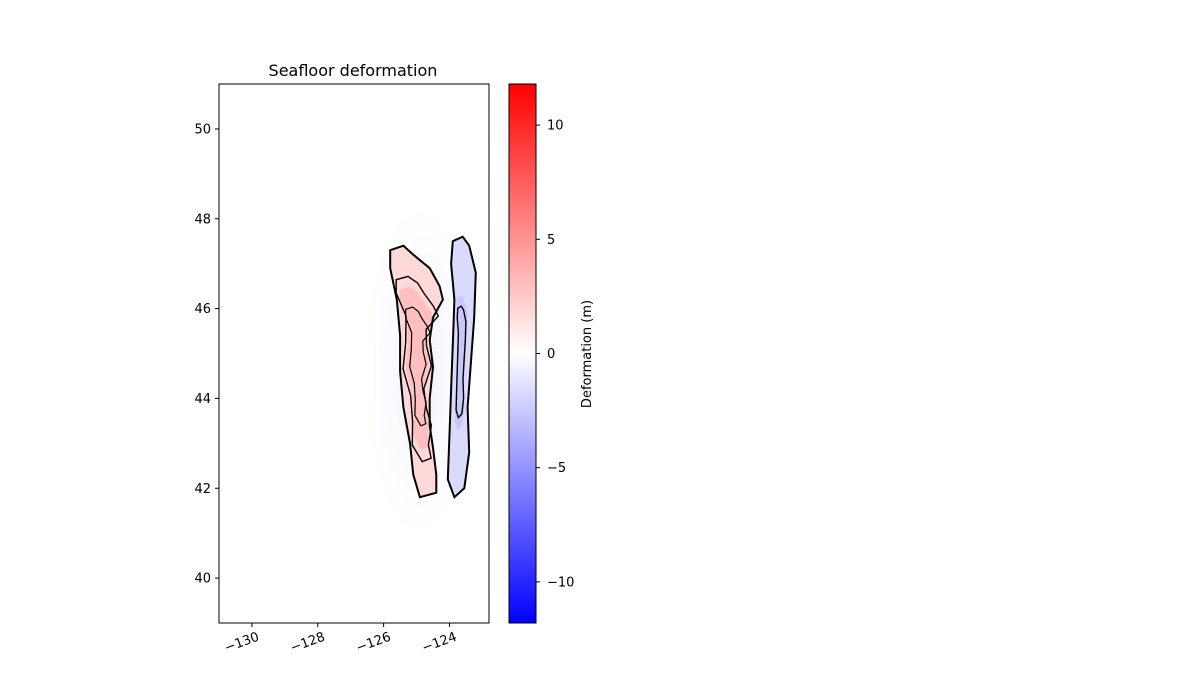  Describe the element at coordinates (555, 126) in the screenshot. I see `colorbar-tick-label: 10` at that location.